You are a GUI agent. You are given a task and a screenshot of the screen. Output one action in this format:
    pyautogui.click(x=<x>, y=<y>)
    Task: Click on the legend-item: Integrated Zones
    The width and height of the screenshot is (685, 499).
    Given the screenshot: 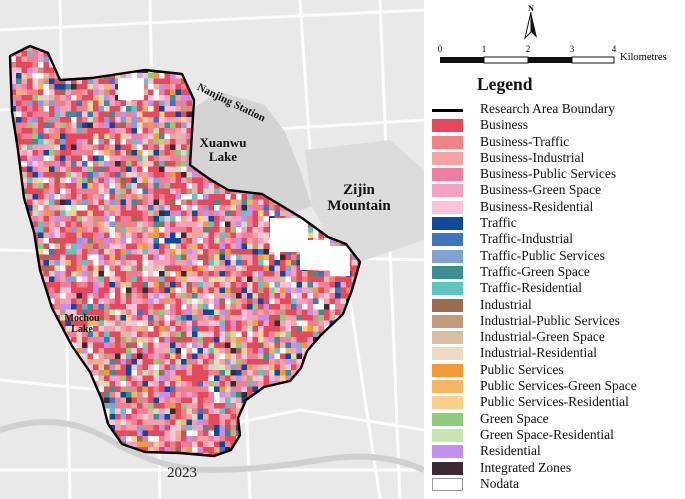 What is the action you would take?
    pyautogui.click(x=558, y=468)
    